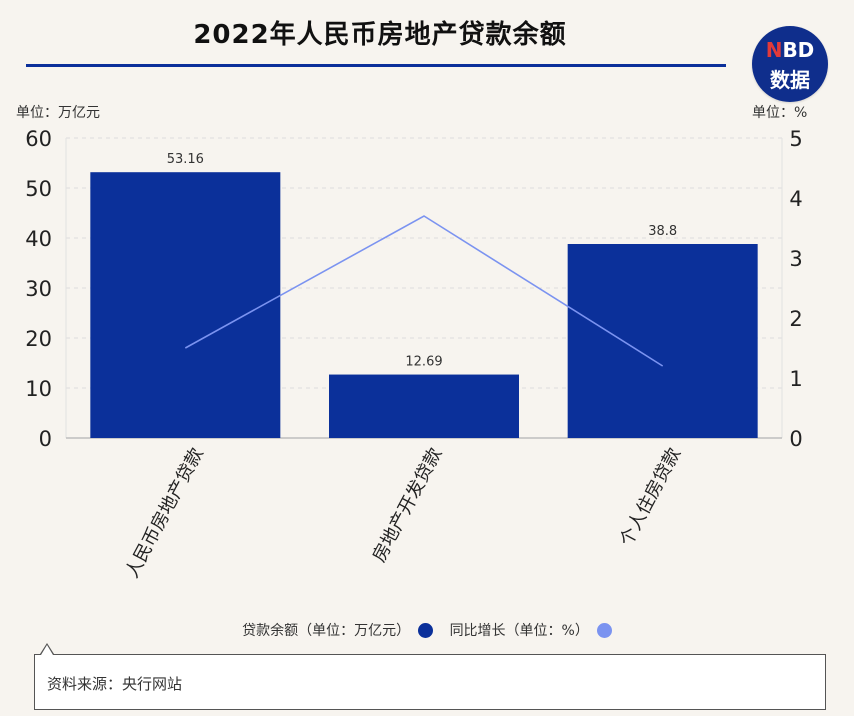  What do you see at coordinates (774, 50) in the screenshot?
I see `logo-letter-n: N` at bounding box center [774, 50].